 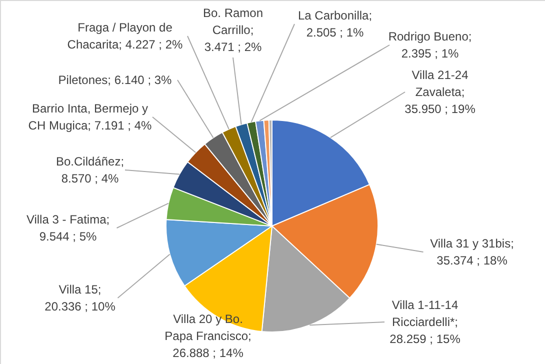 I want to click on slice-label: Villa 15; 20.336 ; 10%, so click(x=80, y=298).